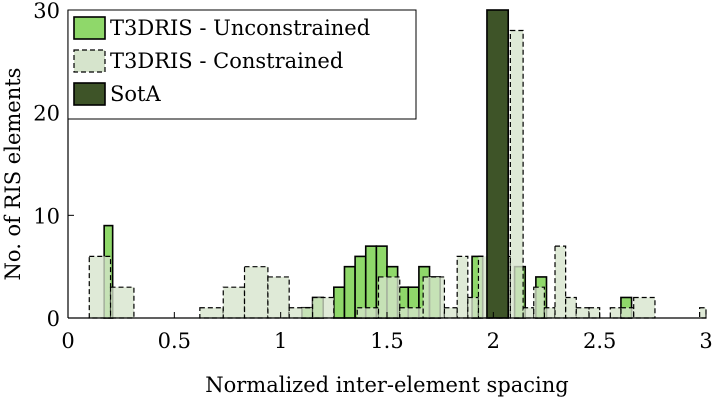 The width and height of the screenshot is (713, 404). I want to click on x-tick-label-2: 1, so click(280, 341).